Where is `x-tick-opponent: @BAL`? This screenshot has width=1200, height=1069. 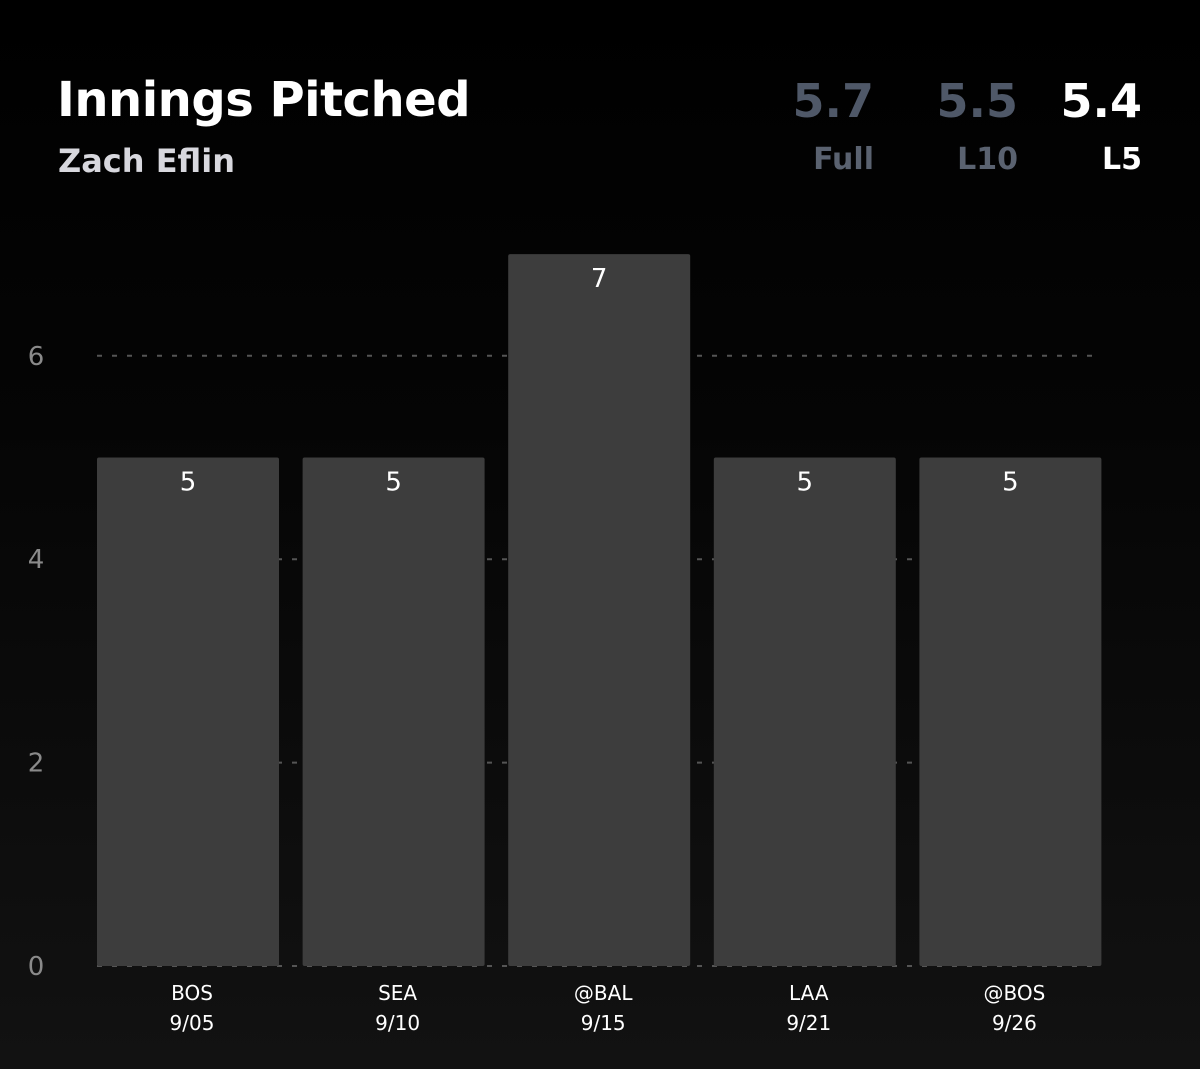
x-tick-opponent: @BAL is located at coordinates (603, 993).